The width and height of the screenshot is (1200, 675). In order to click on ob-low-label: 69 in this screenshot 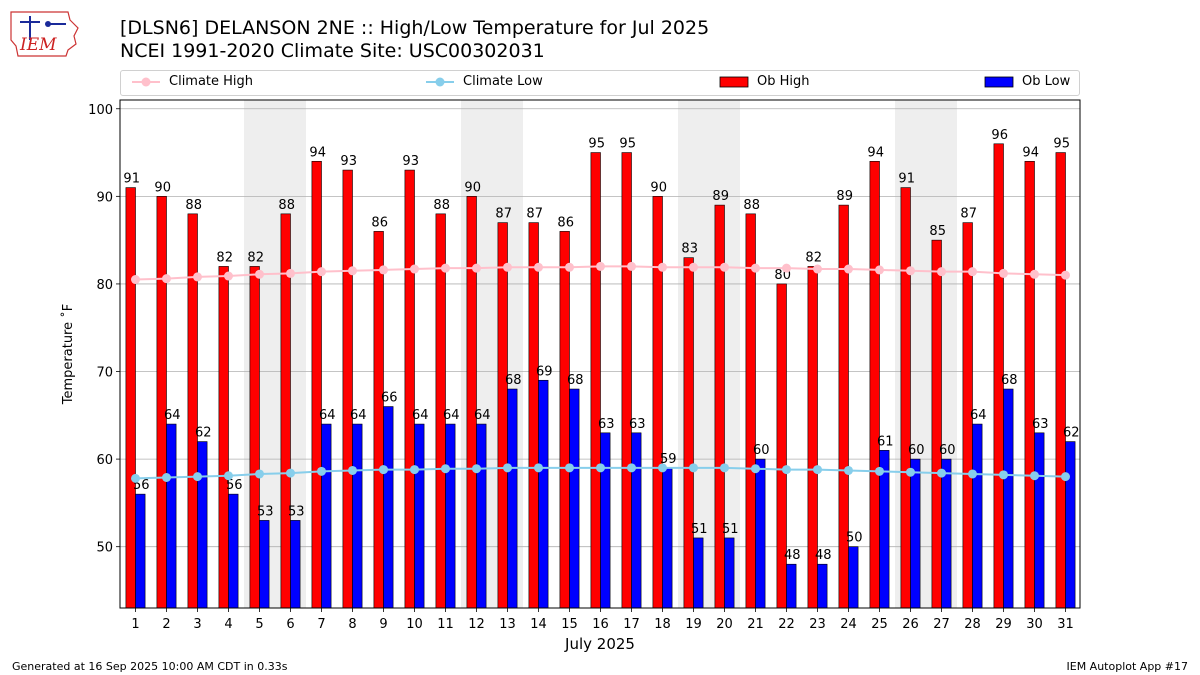, I will do `click(544, 371)`.